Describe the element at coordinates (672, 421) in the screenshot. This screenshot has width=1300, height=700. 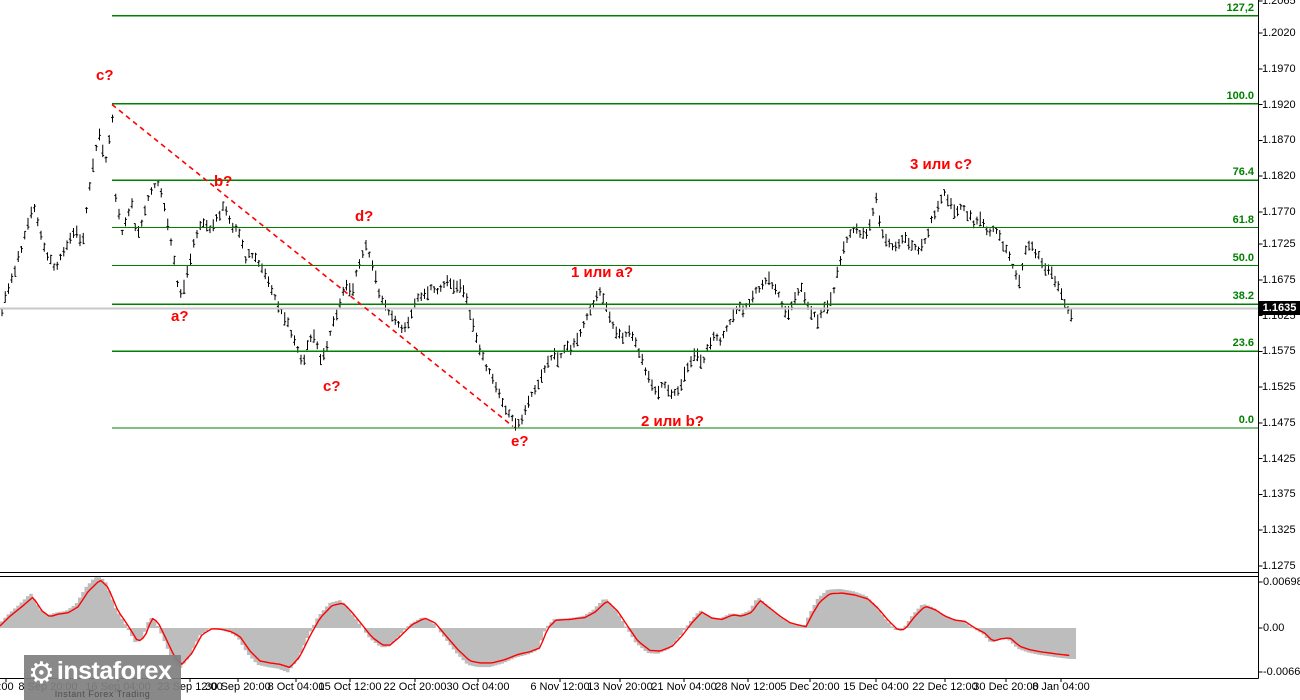
I see `wave-annotation-label: 2 или b?` at that location.